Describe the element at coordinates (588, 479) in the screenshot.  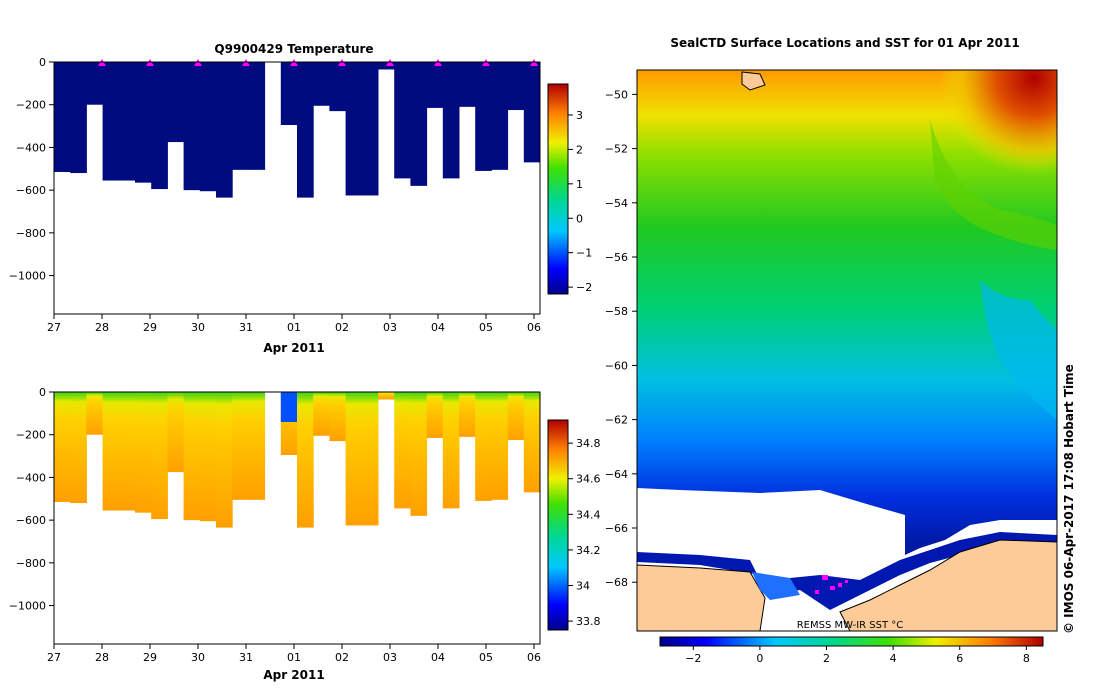
I see `colorbar-tick-label: 34.6` at that location.